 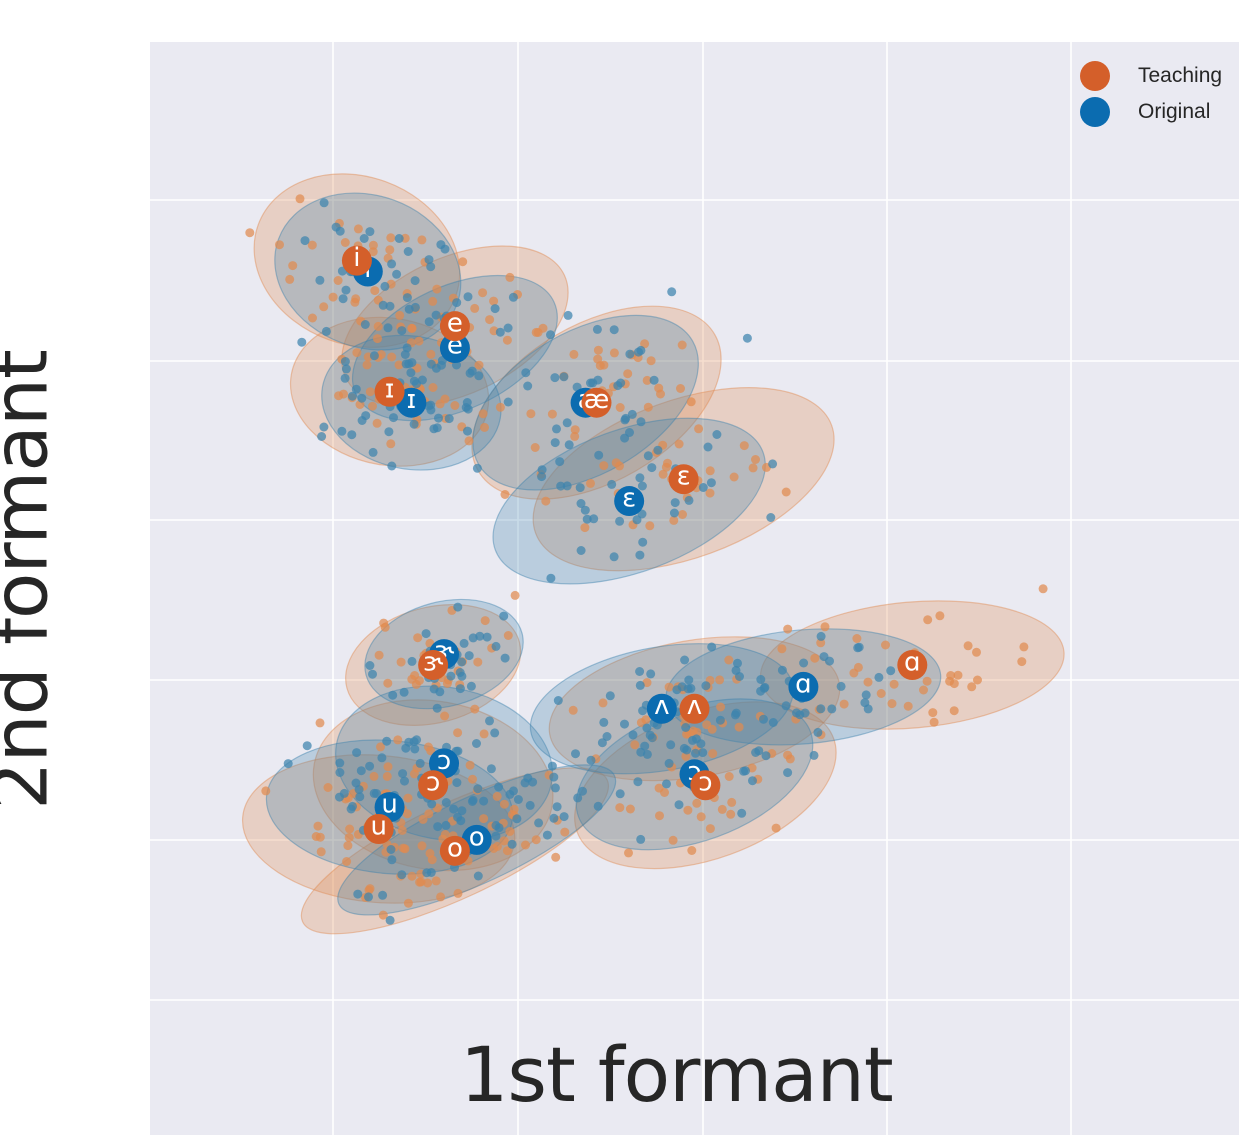 I want to click on centroid-label: ɛ, so click(x=684, y=477).